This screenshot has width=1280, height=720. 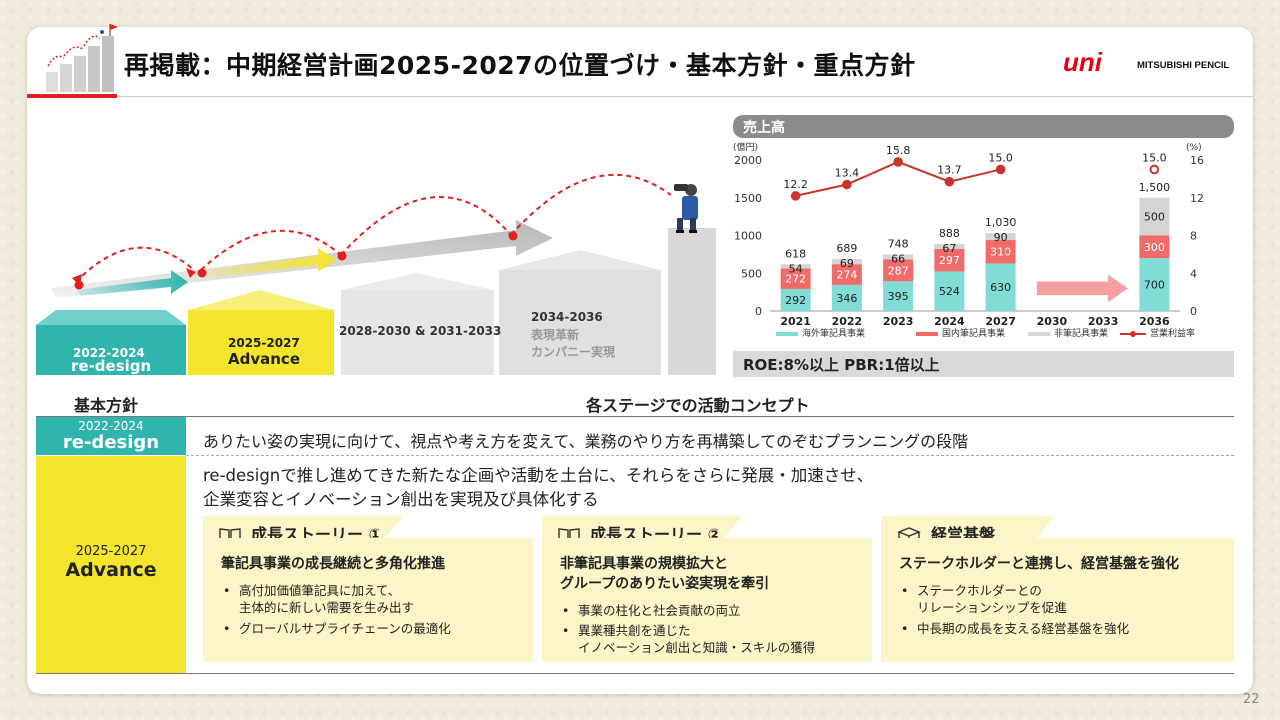 What do you see at coordinates (846, 248) in the screenshot?
I see `bar-total-label: 689` at bounding box center [846, 248].